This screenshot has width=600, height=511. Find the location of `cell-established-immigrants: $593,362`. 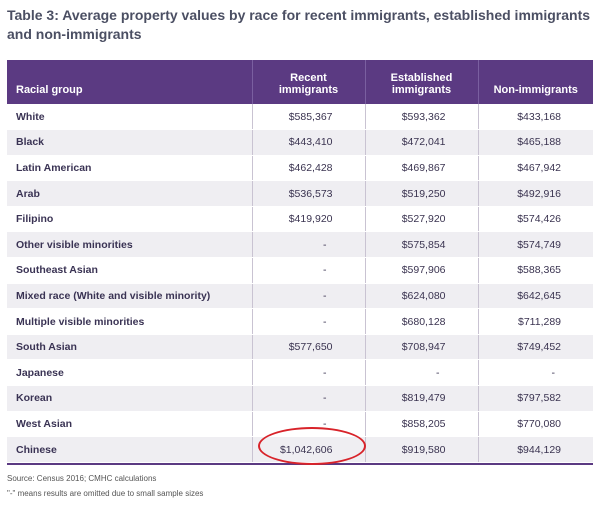

cell-established-immigrants: $593,362 is located at coordinates (422, 117).